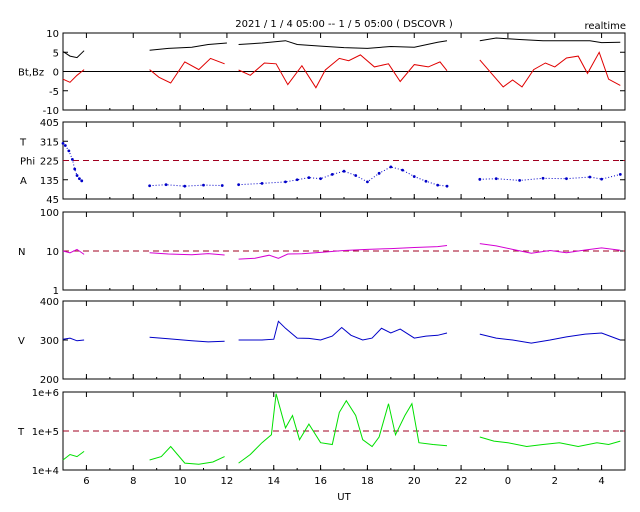 The image size is (640, 512). Describe the element at coordinates (320, 481) in the screenshot. I see `x-tick-label: 16` at that location.